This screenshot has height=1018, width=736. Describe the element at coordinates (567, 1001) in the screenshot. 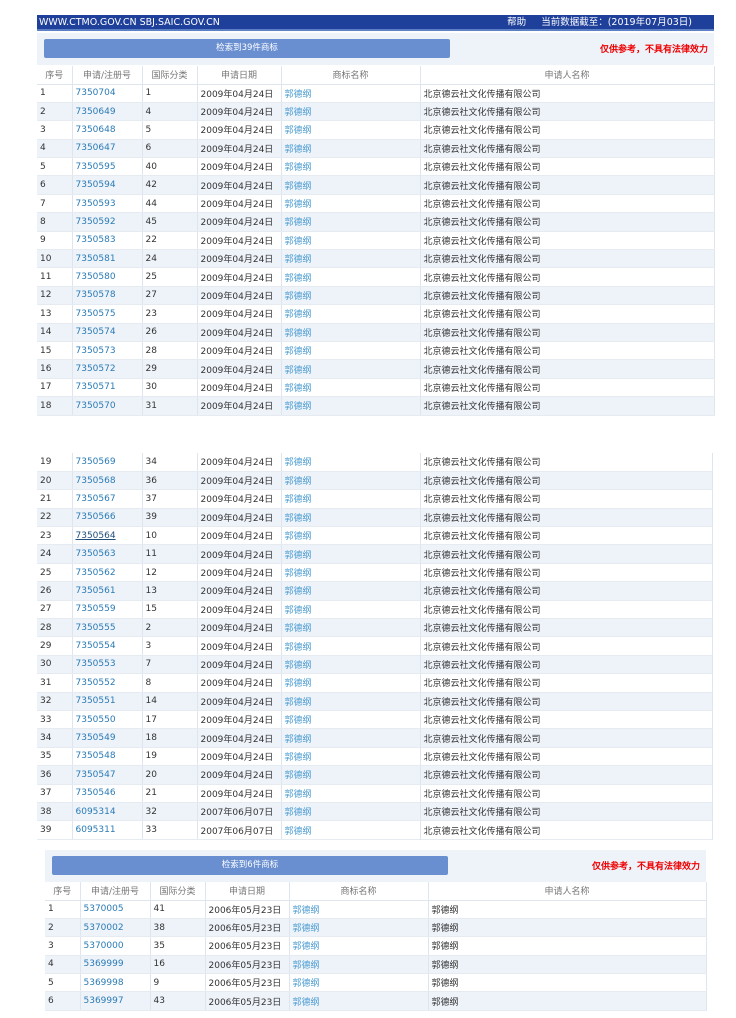

I see `applicant-name-cell: 郭德纲` at that location.